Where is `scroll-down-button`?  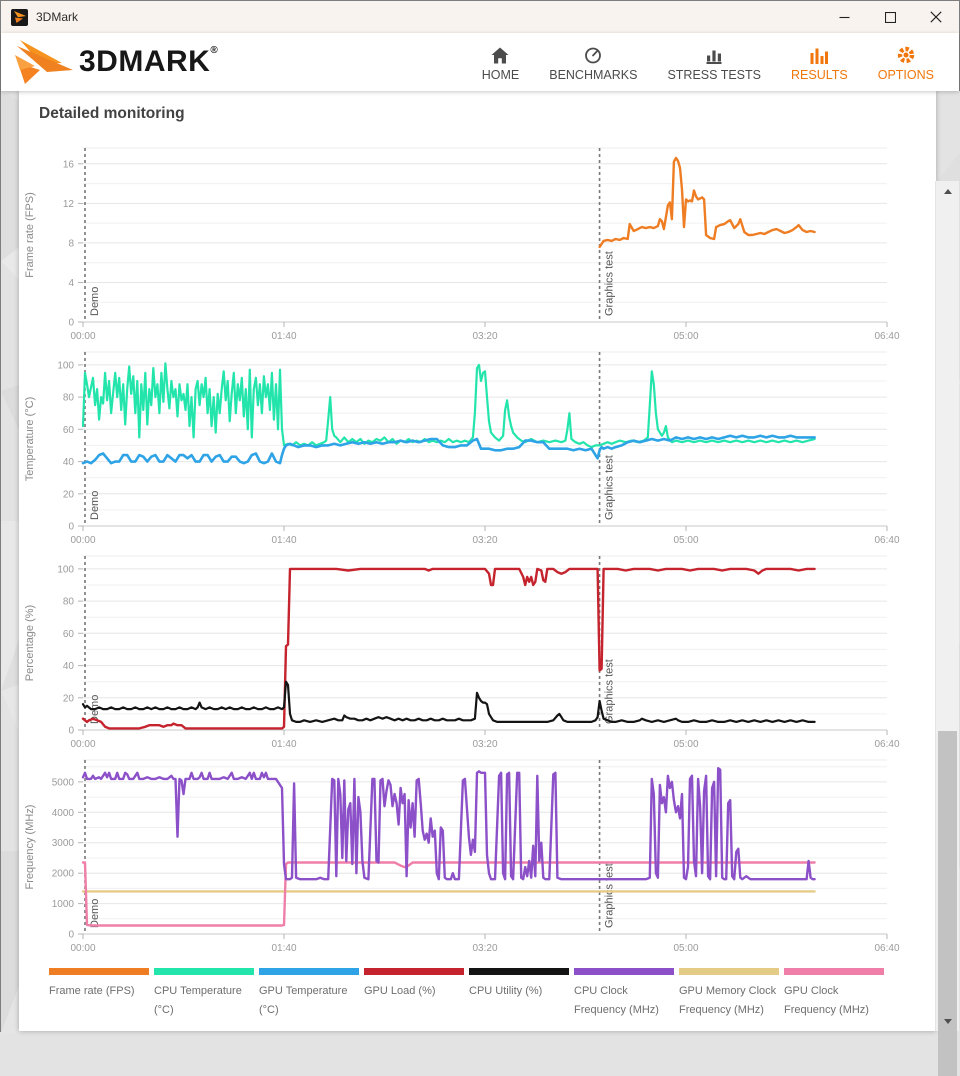 scroll-down-button is located at coordinates (948, 1021).